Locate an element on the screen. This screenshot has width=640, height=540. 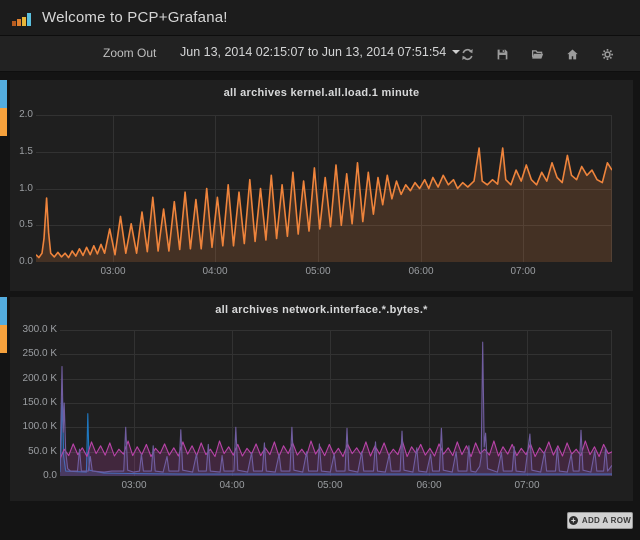
y-tick-label: 300.0 K is located at coordinates (39, 329).